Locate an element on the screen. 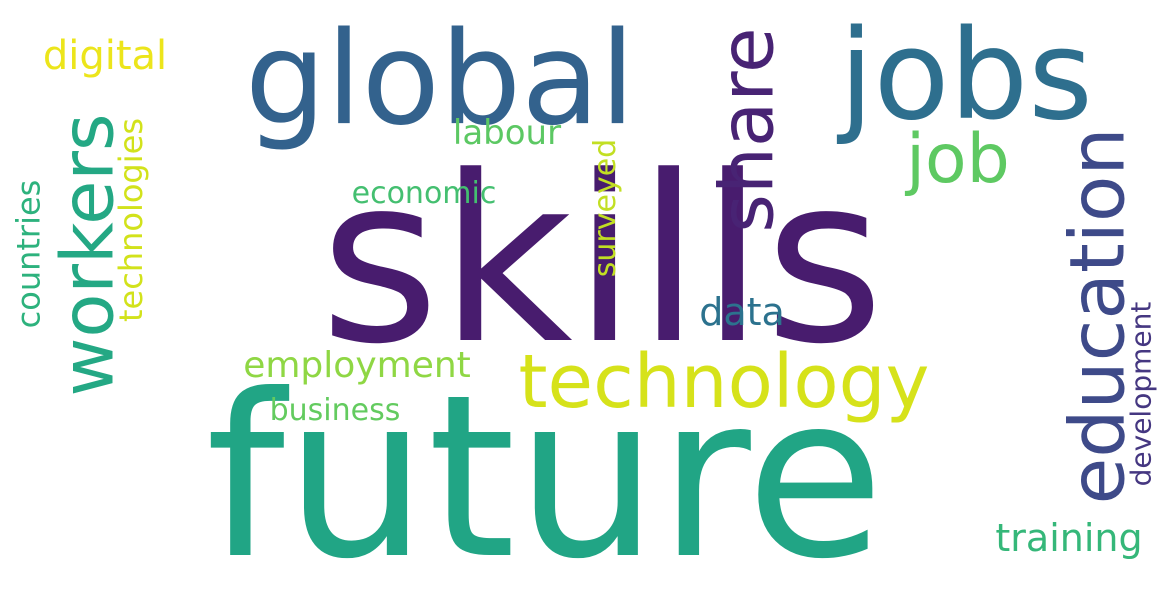  word-jobs: jobs is located at coordinates (966, 76).